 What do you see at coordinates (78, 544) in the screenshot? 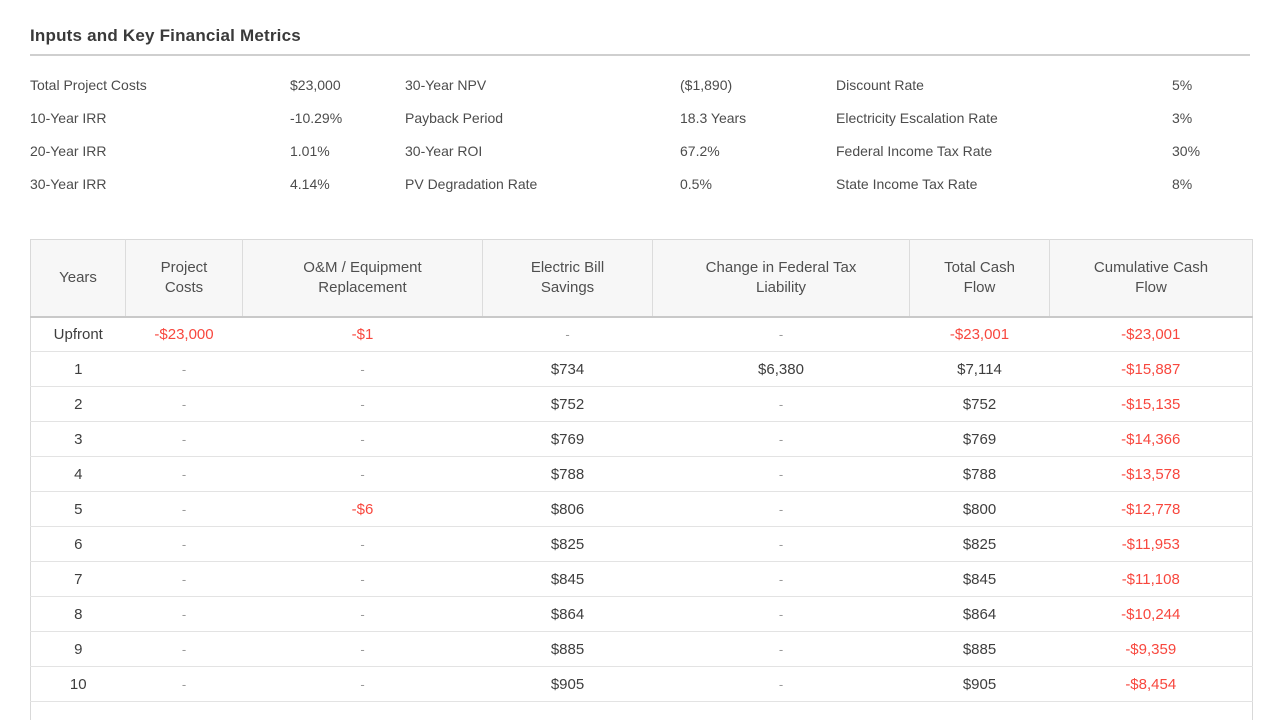
I see `year-cell: 6` at bounding box center [78, 544].